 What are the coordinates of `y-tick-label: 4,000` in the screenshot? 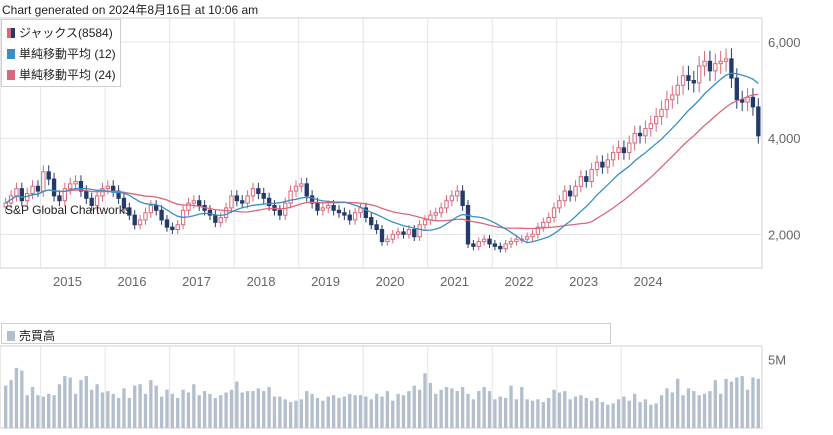 It's located at (784, 138).